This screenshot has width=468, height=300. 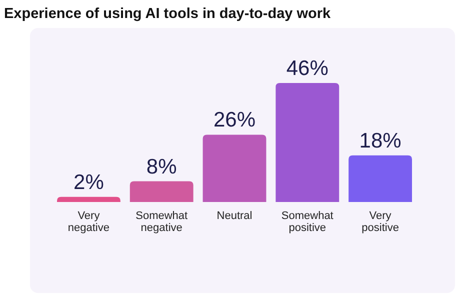 I want to click on chart-title: Experience of using AI tools in day-to-day work, so click(x=168, y=14).